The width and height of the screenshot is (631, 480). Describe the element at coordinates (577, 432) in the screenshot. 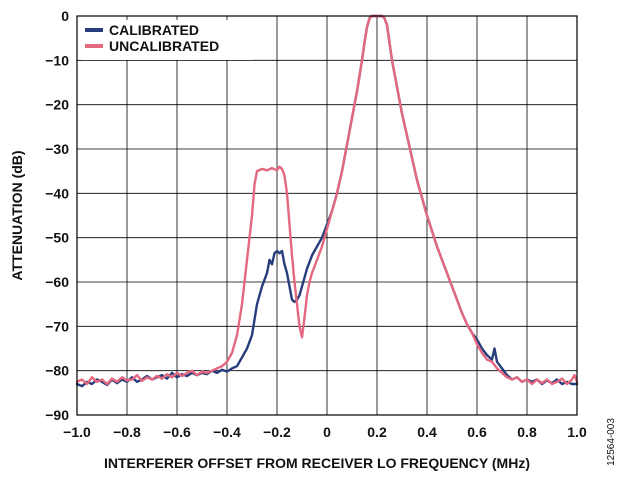

I see `x-tick-label: 1.0` at that location.